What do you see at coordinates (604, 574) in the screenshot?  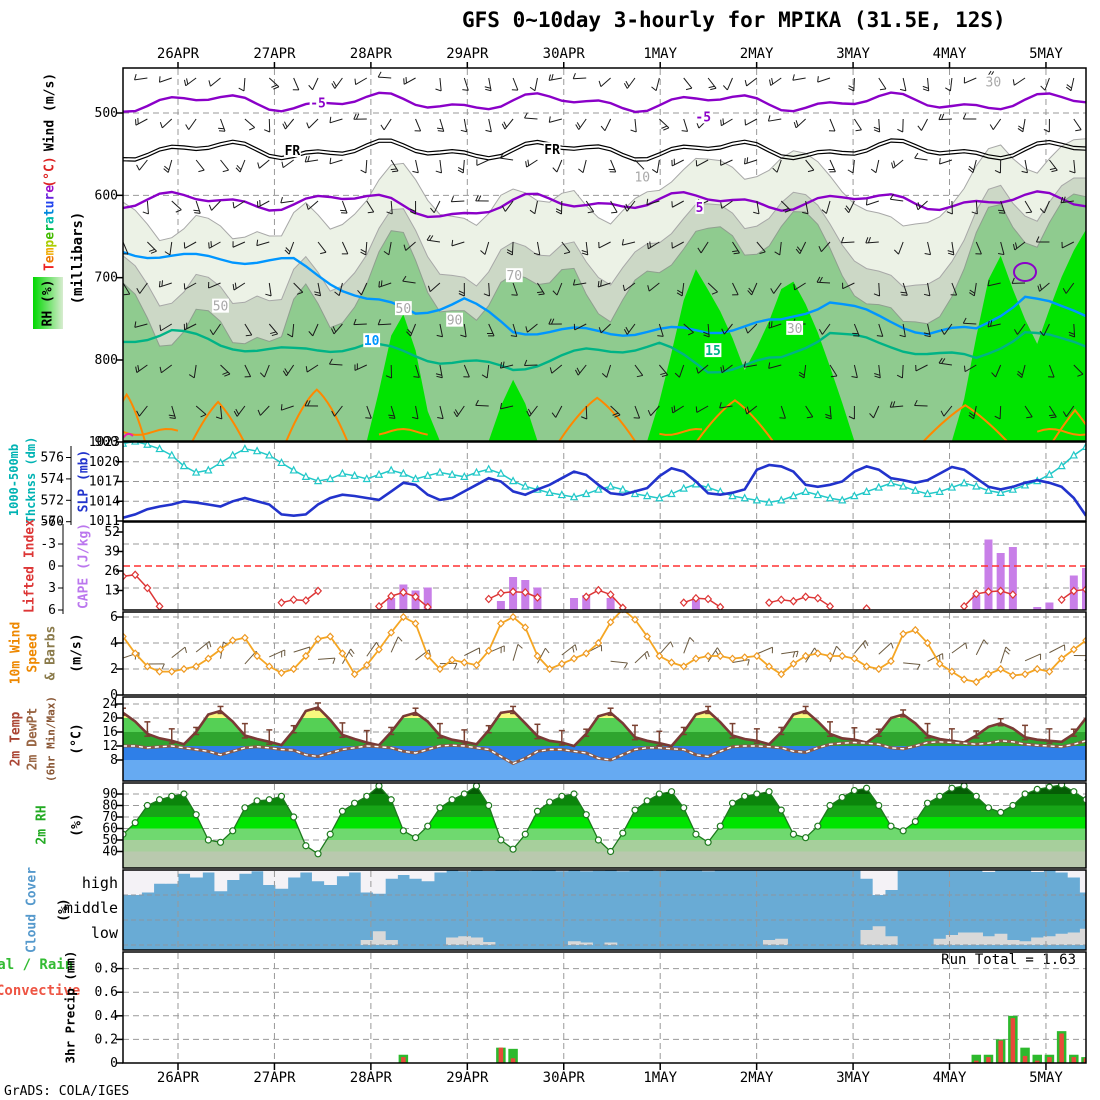 I see `panel-cape-li` at bounding box center [604, 574].